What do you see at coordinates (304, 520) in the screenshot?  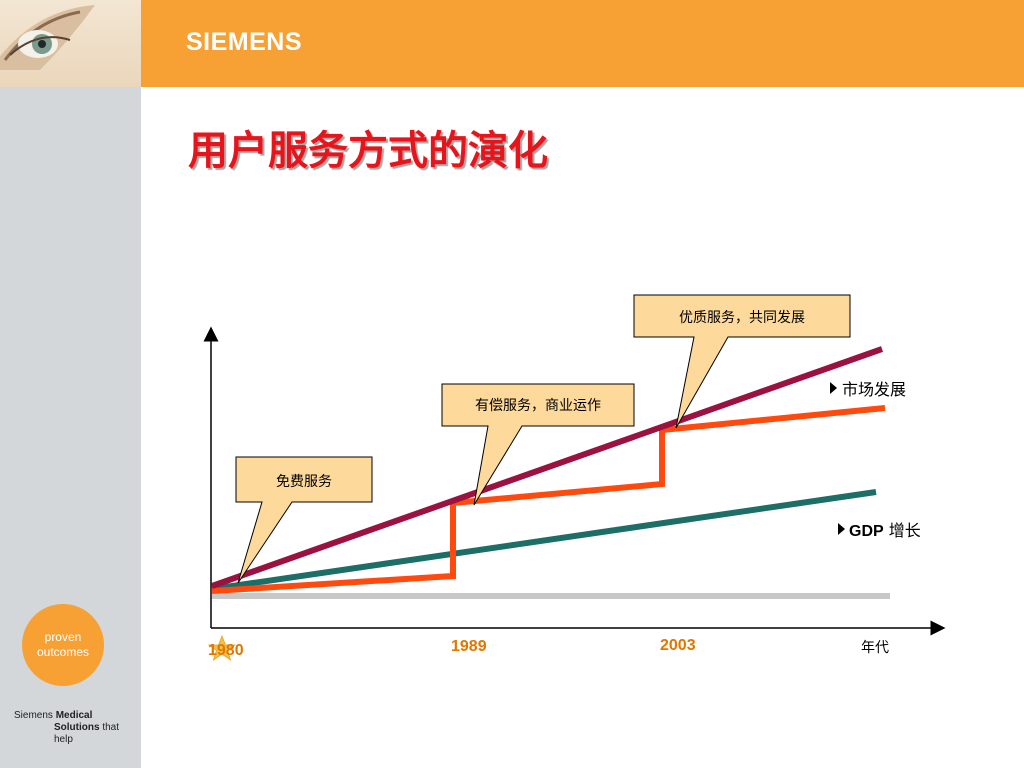 I see `callout-free-service: 免费服务` at bounding box center [304, 520].